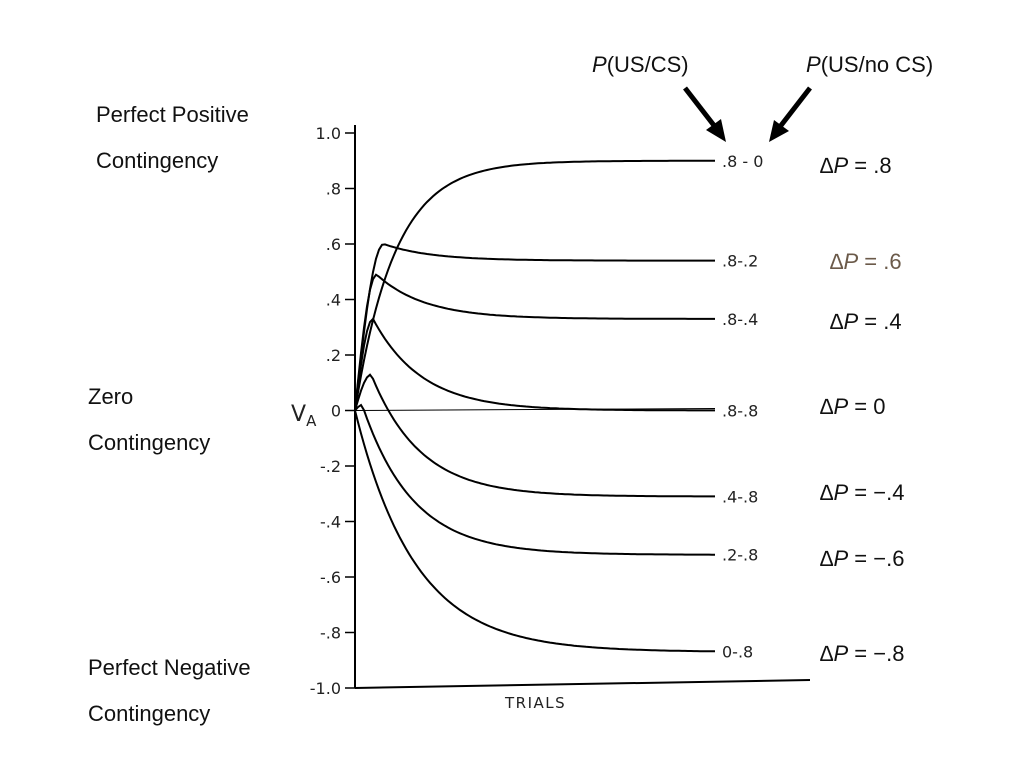  What do you see at coordinates (742, 161) in the screenshot?
I see `series-label: .8 - 0` at bounding box center [742, 161].